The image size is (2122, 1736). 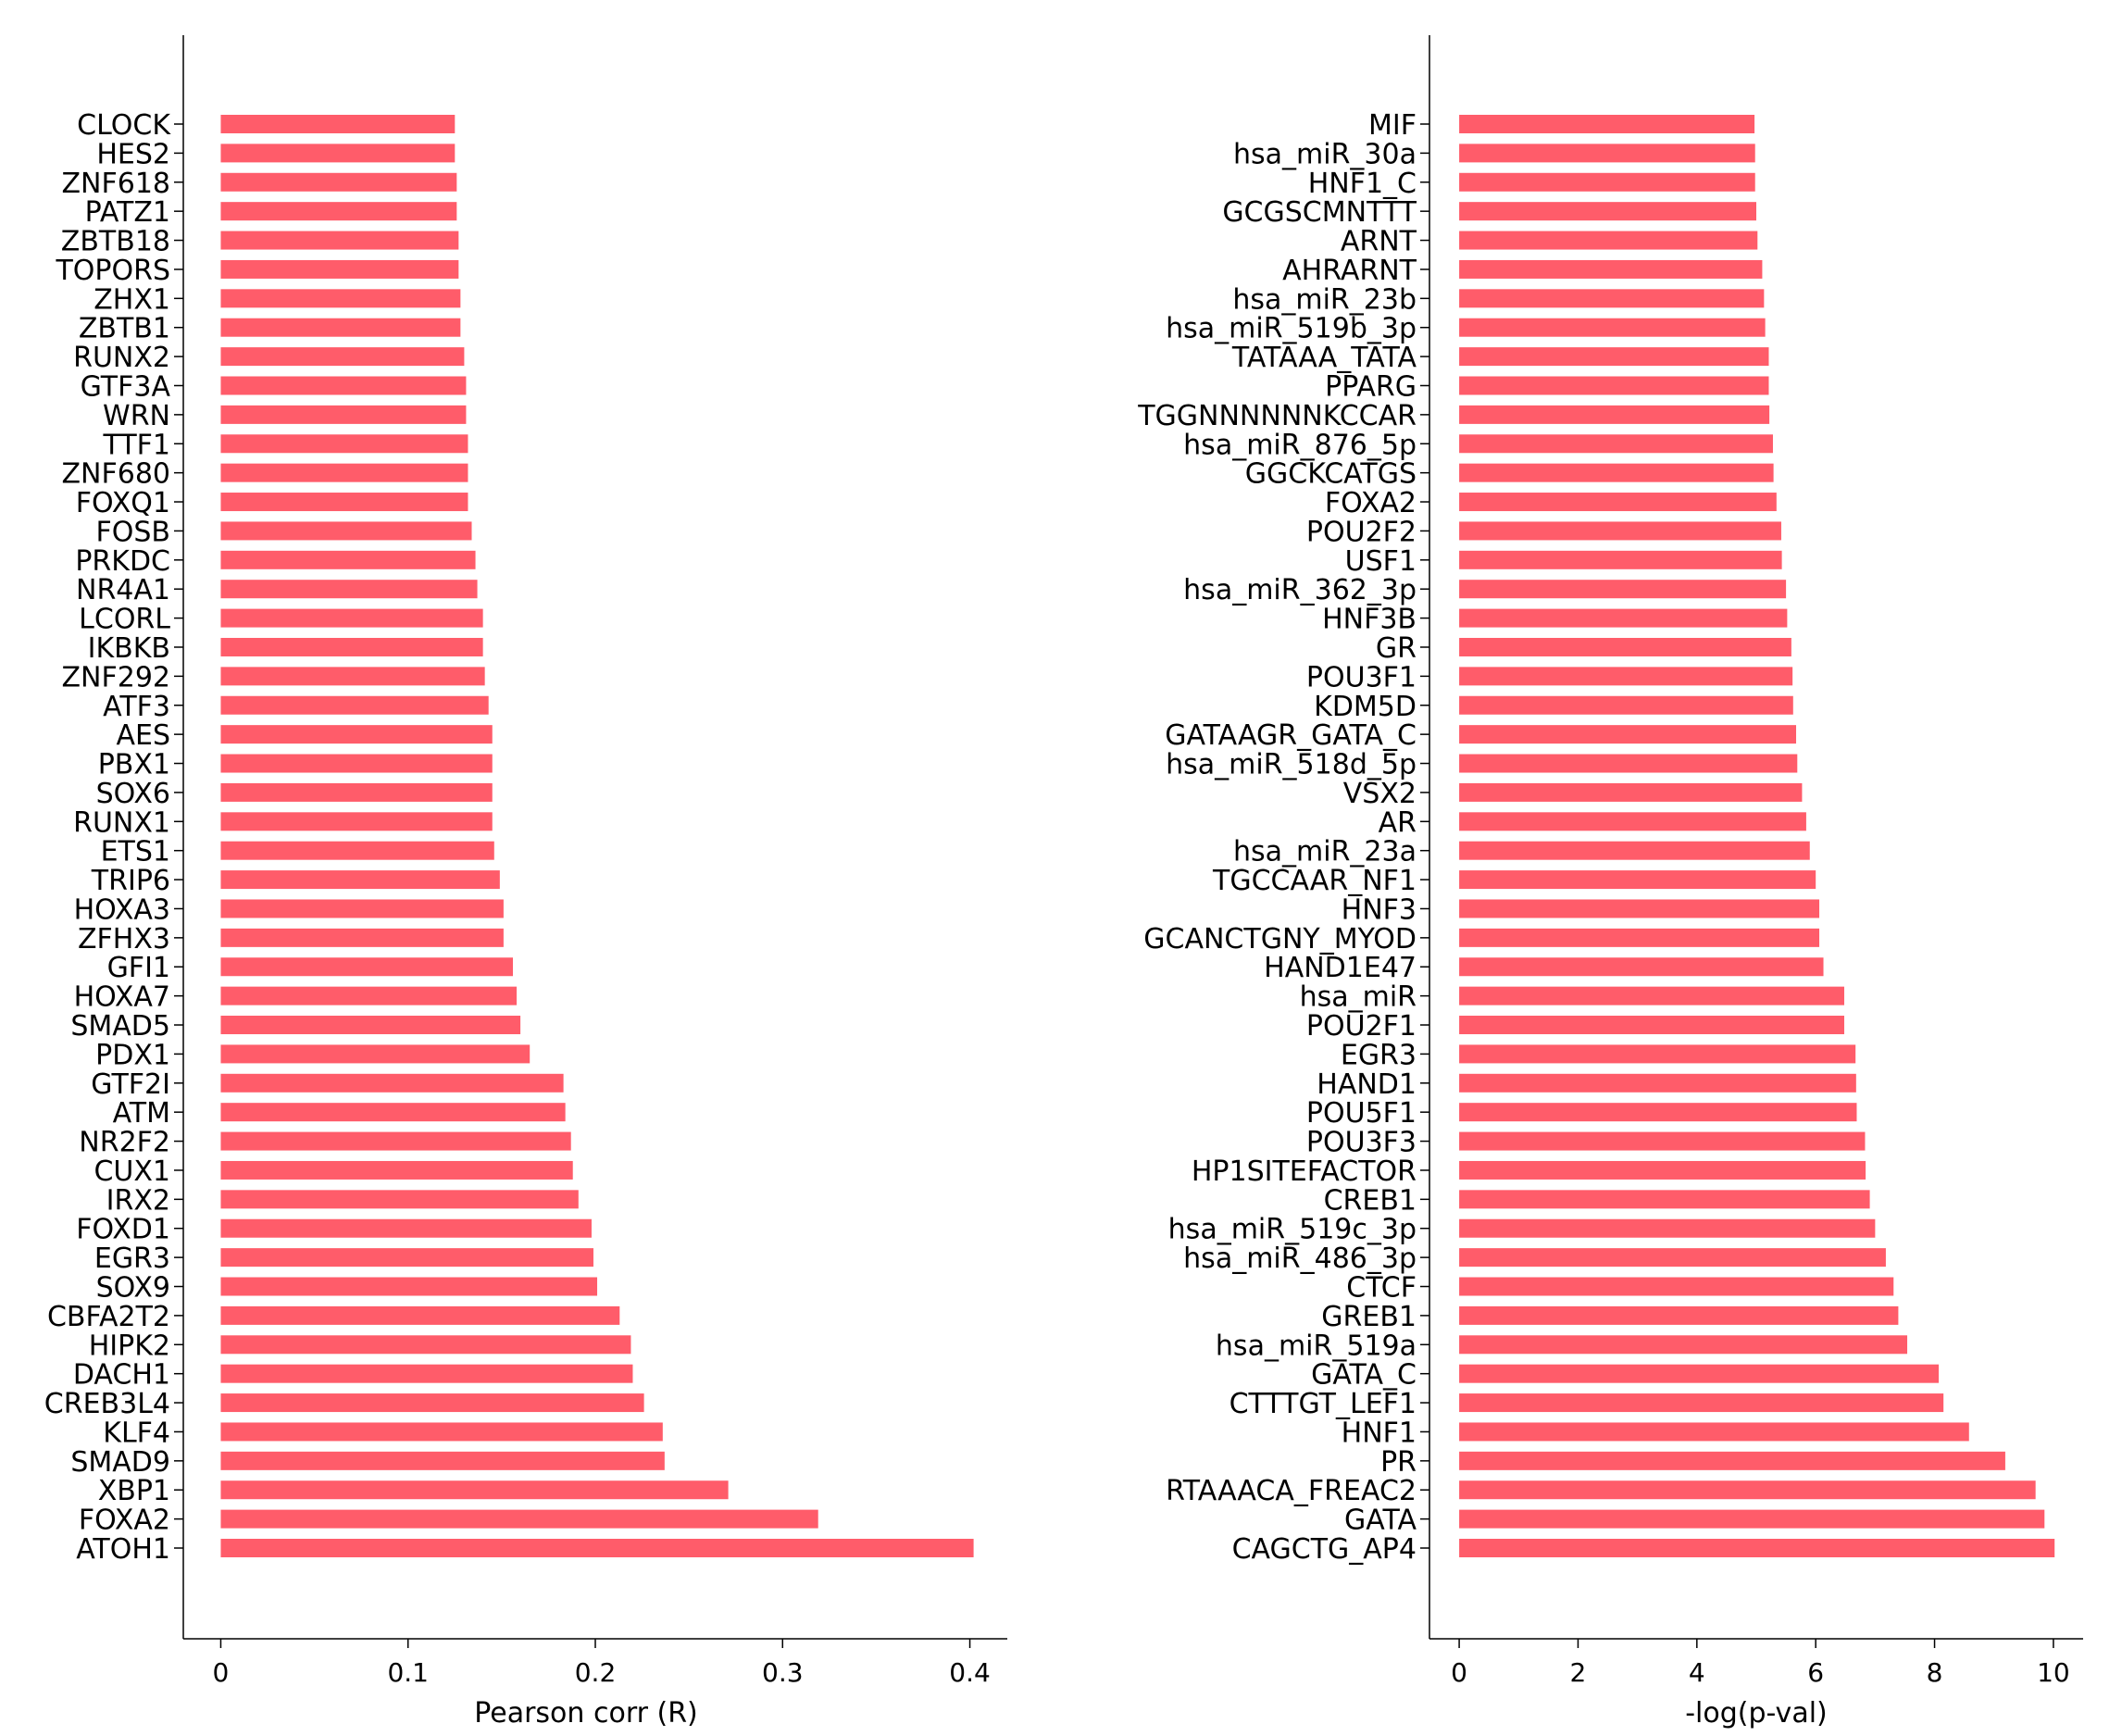 What do you see at coordinates (1697, 1672) in the screenshot?
I see `x-tick-label: 4` at bounding box center [1697, 1672].